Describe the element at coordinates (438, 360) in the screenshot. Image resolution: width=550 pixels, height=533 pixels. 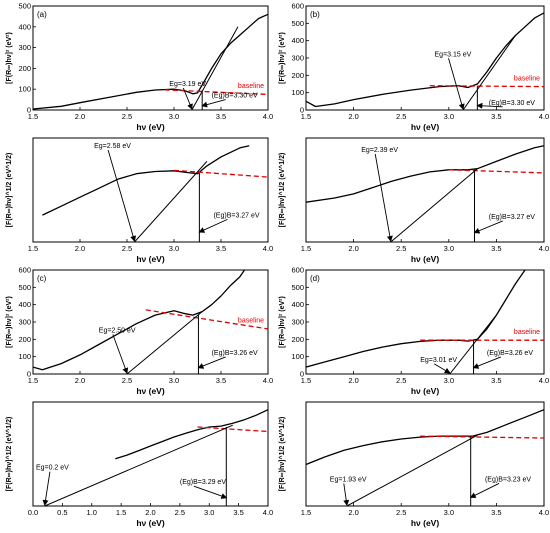
I see `annotation-label: Eg=3.01 eV` at that location.